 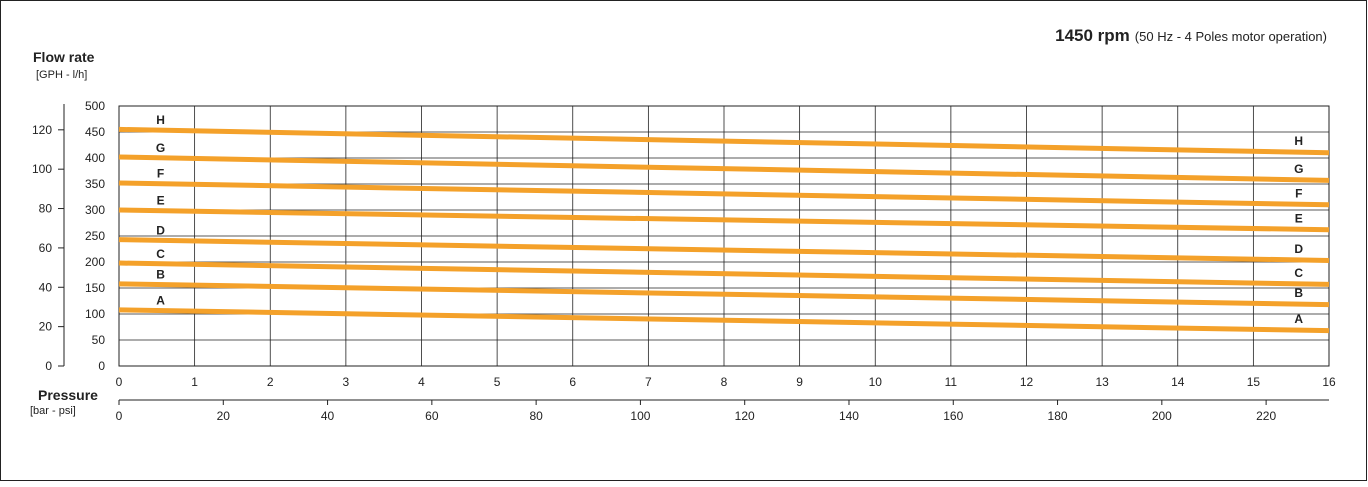 What do you see at coordinates (95, 132) in the screenshot?
I see `y-tick-label-lh: 450` at bounding box center [95, 132].